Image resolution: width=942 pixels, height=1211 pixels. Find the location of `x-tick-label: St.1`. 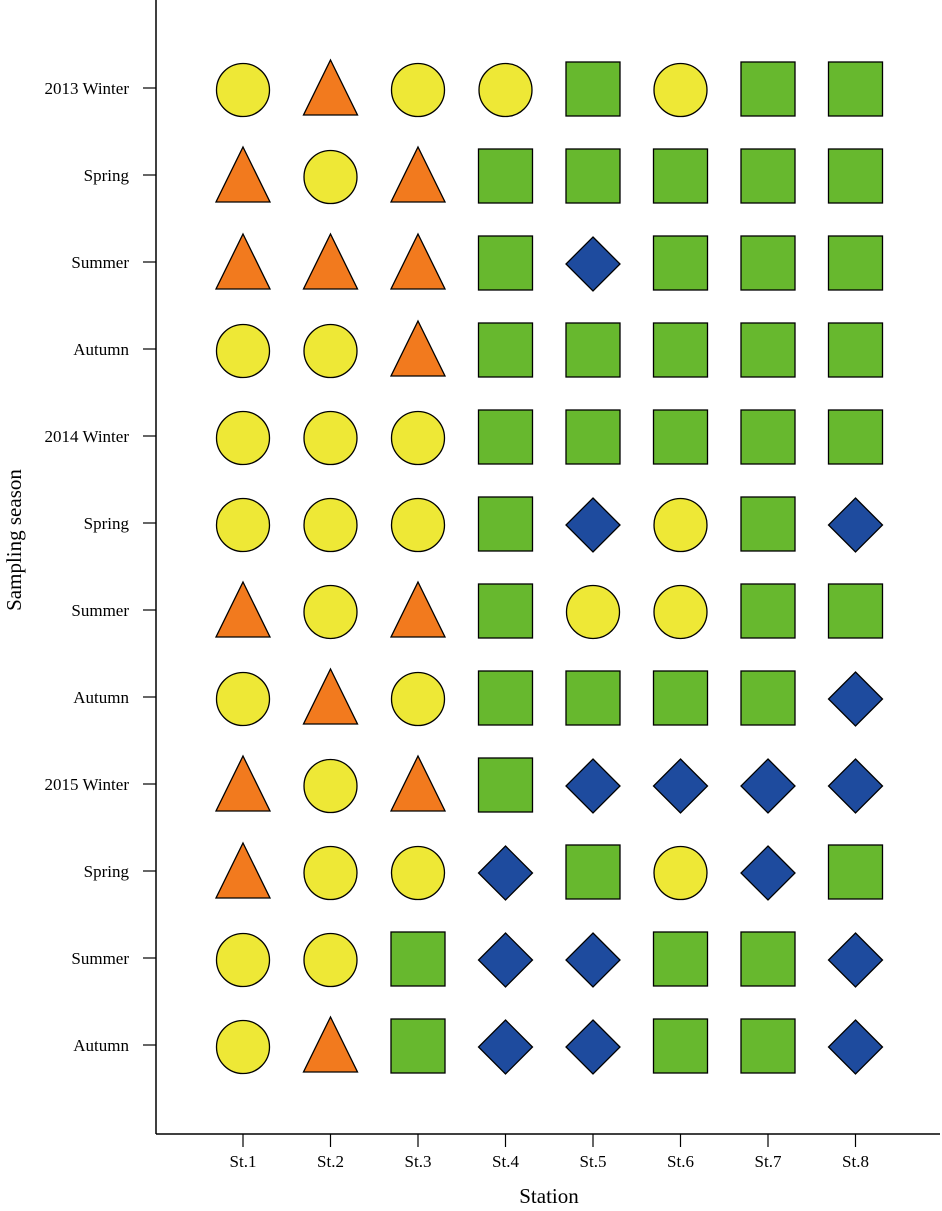

x-tick-label: St.1 is located at coordinates (243, 1161).